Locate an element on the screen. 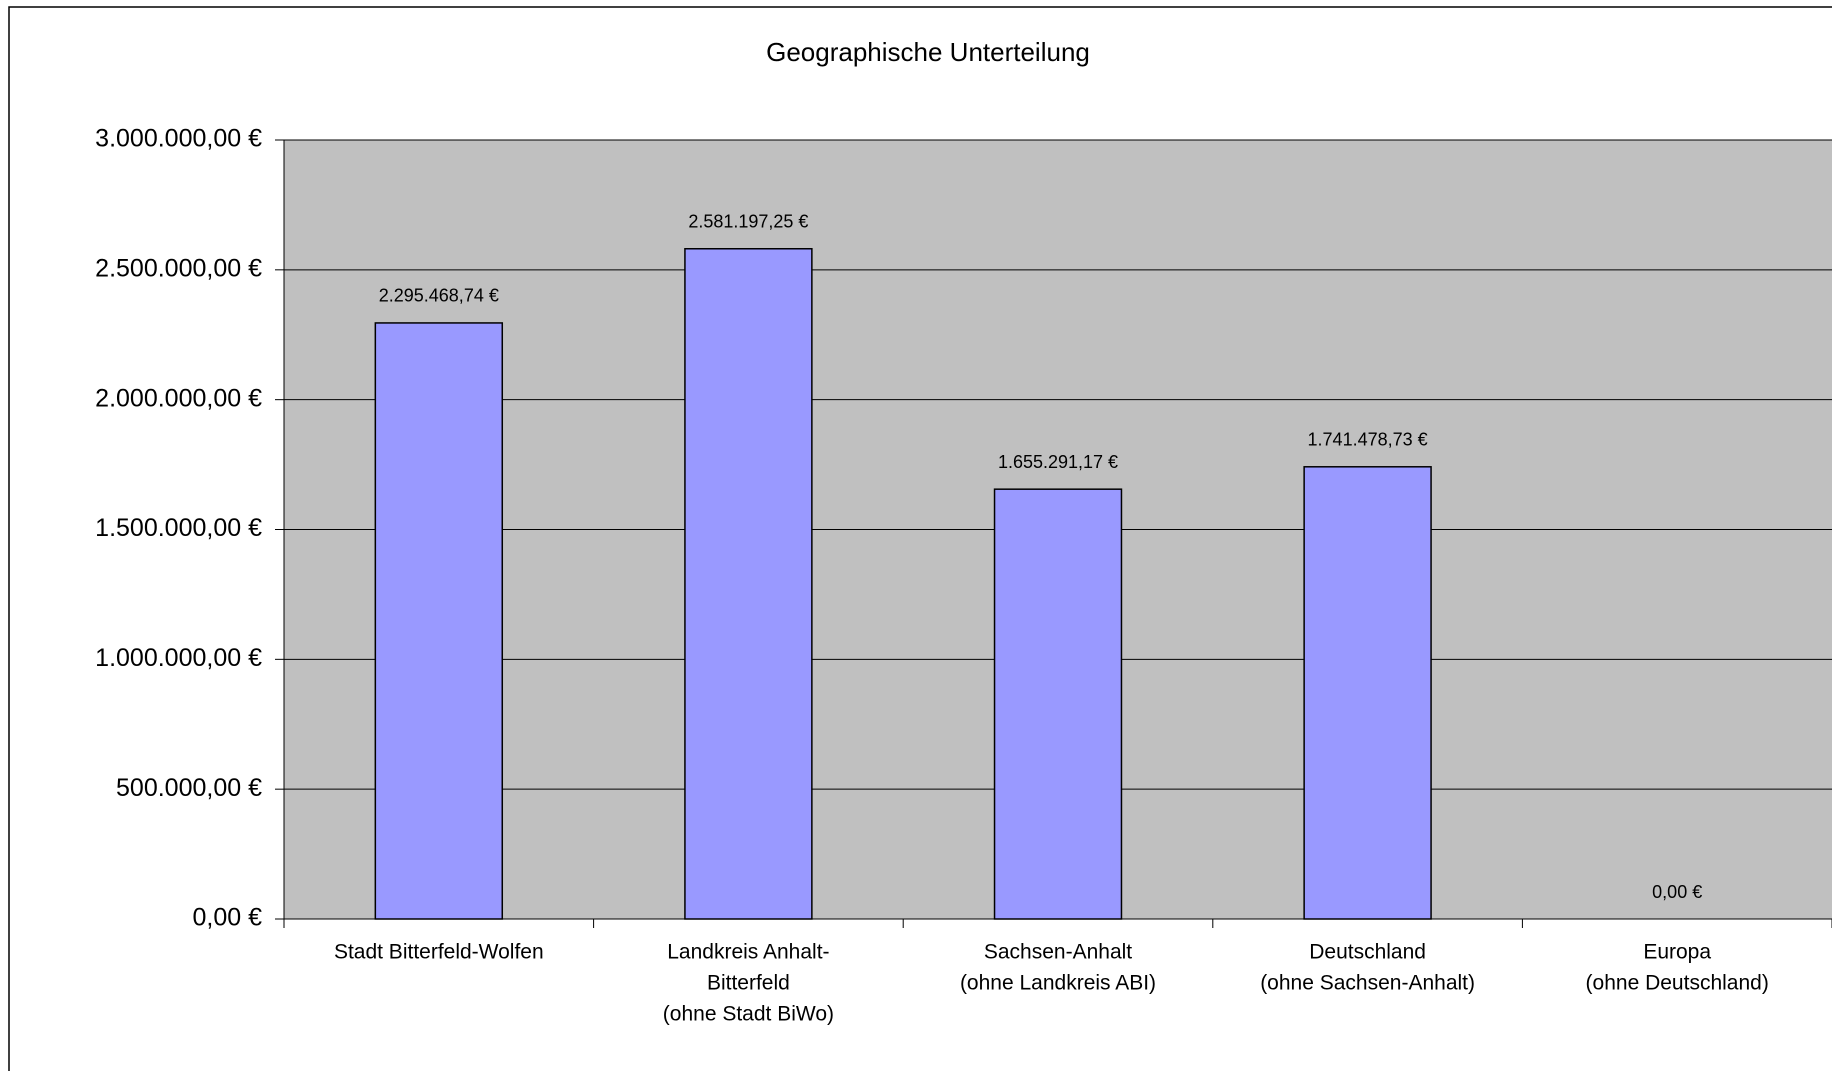 The width and height of the screenshot is (1832, 1071). x-tick-label: Stadt Bitterfeld-Wolfen is located at coordinates (439, 952).